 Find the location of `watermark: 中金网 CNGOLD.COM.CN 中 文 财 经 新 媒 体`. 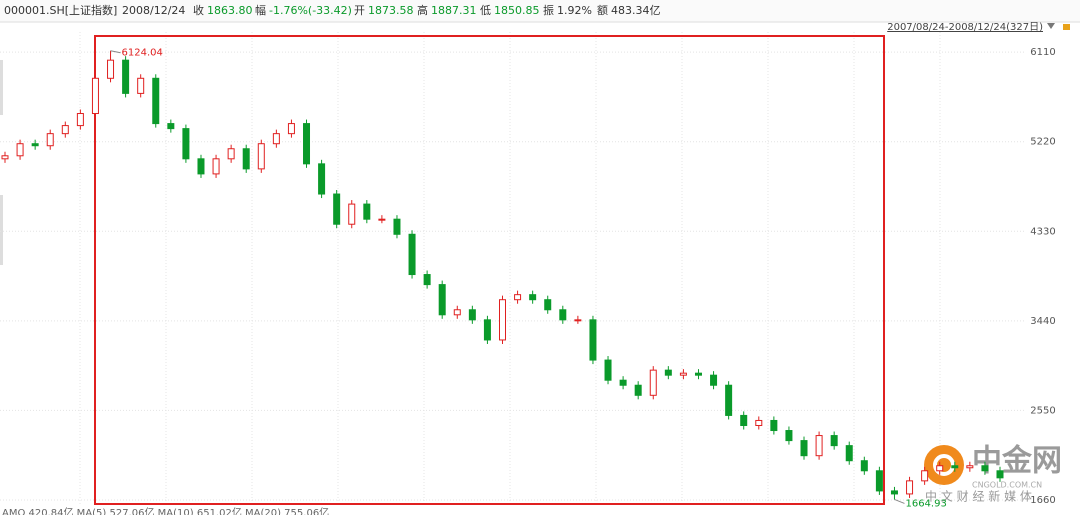

watermark: 中金网 CNGOLD.COM.CN 中 文 财 经 新 媒 体 is located at coordinates (993, 474).